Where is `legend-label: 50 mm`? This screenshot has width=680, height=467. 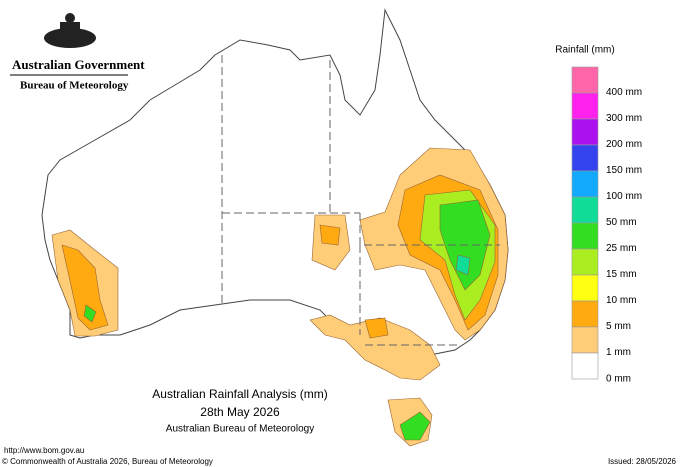 legend-label: 50 mm is located at coordinates (621, 222).